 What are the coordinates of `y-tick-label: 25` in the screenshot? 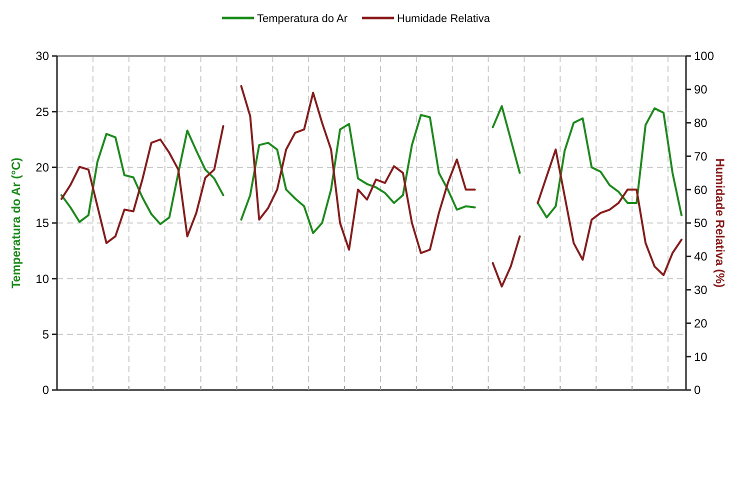 It's located at (43, 111).